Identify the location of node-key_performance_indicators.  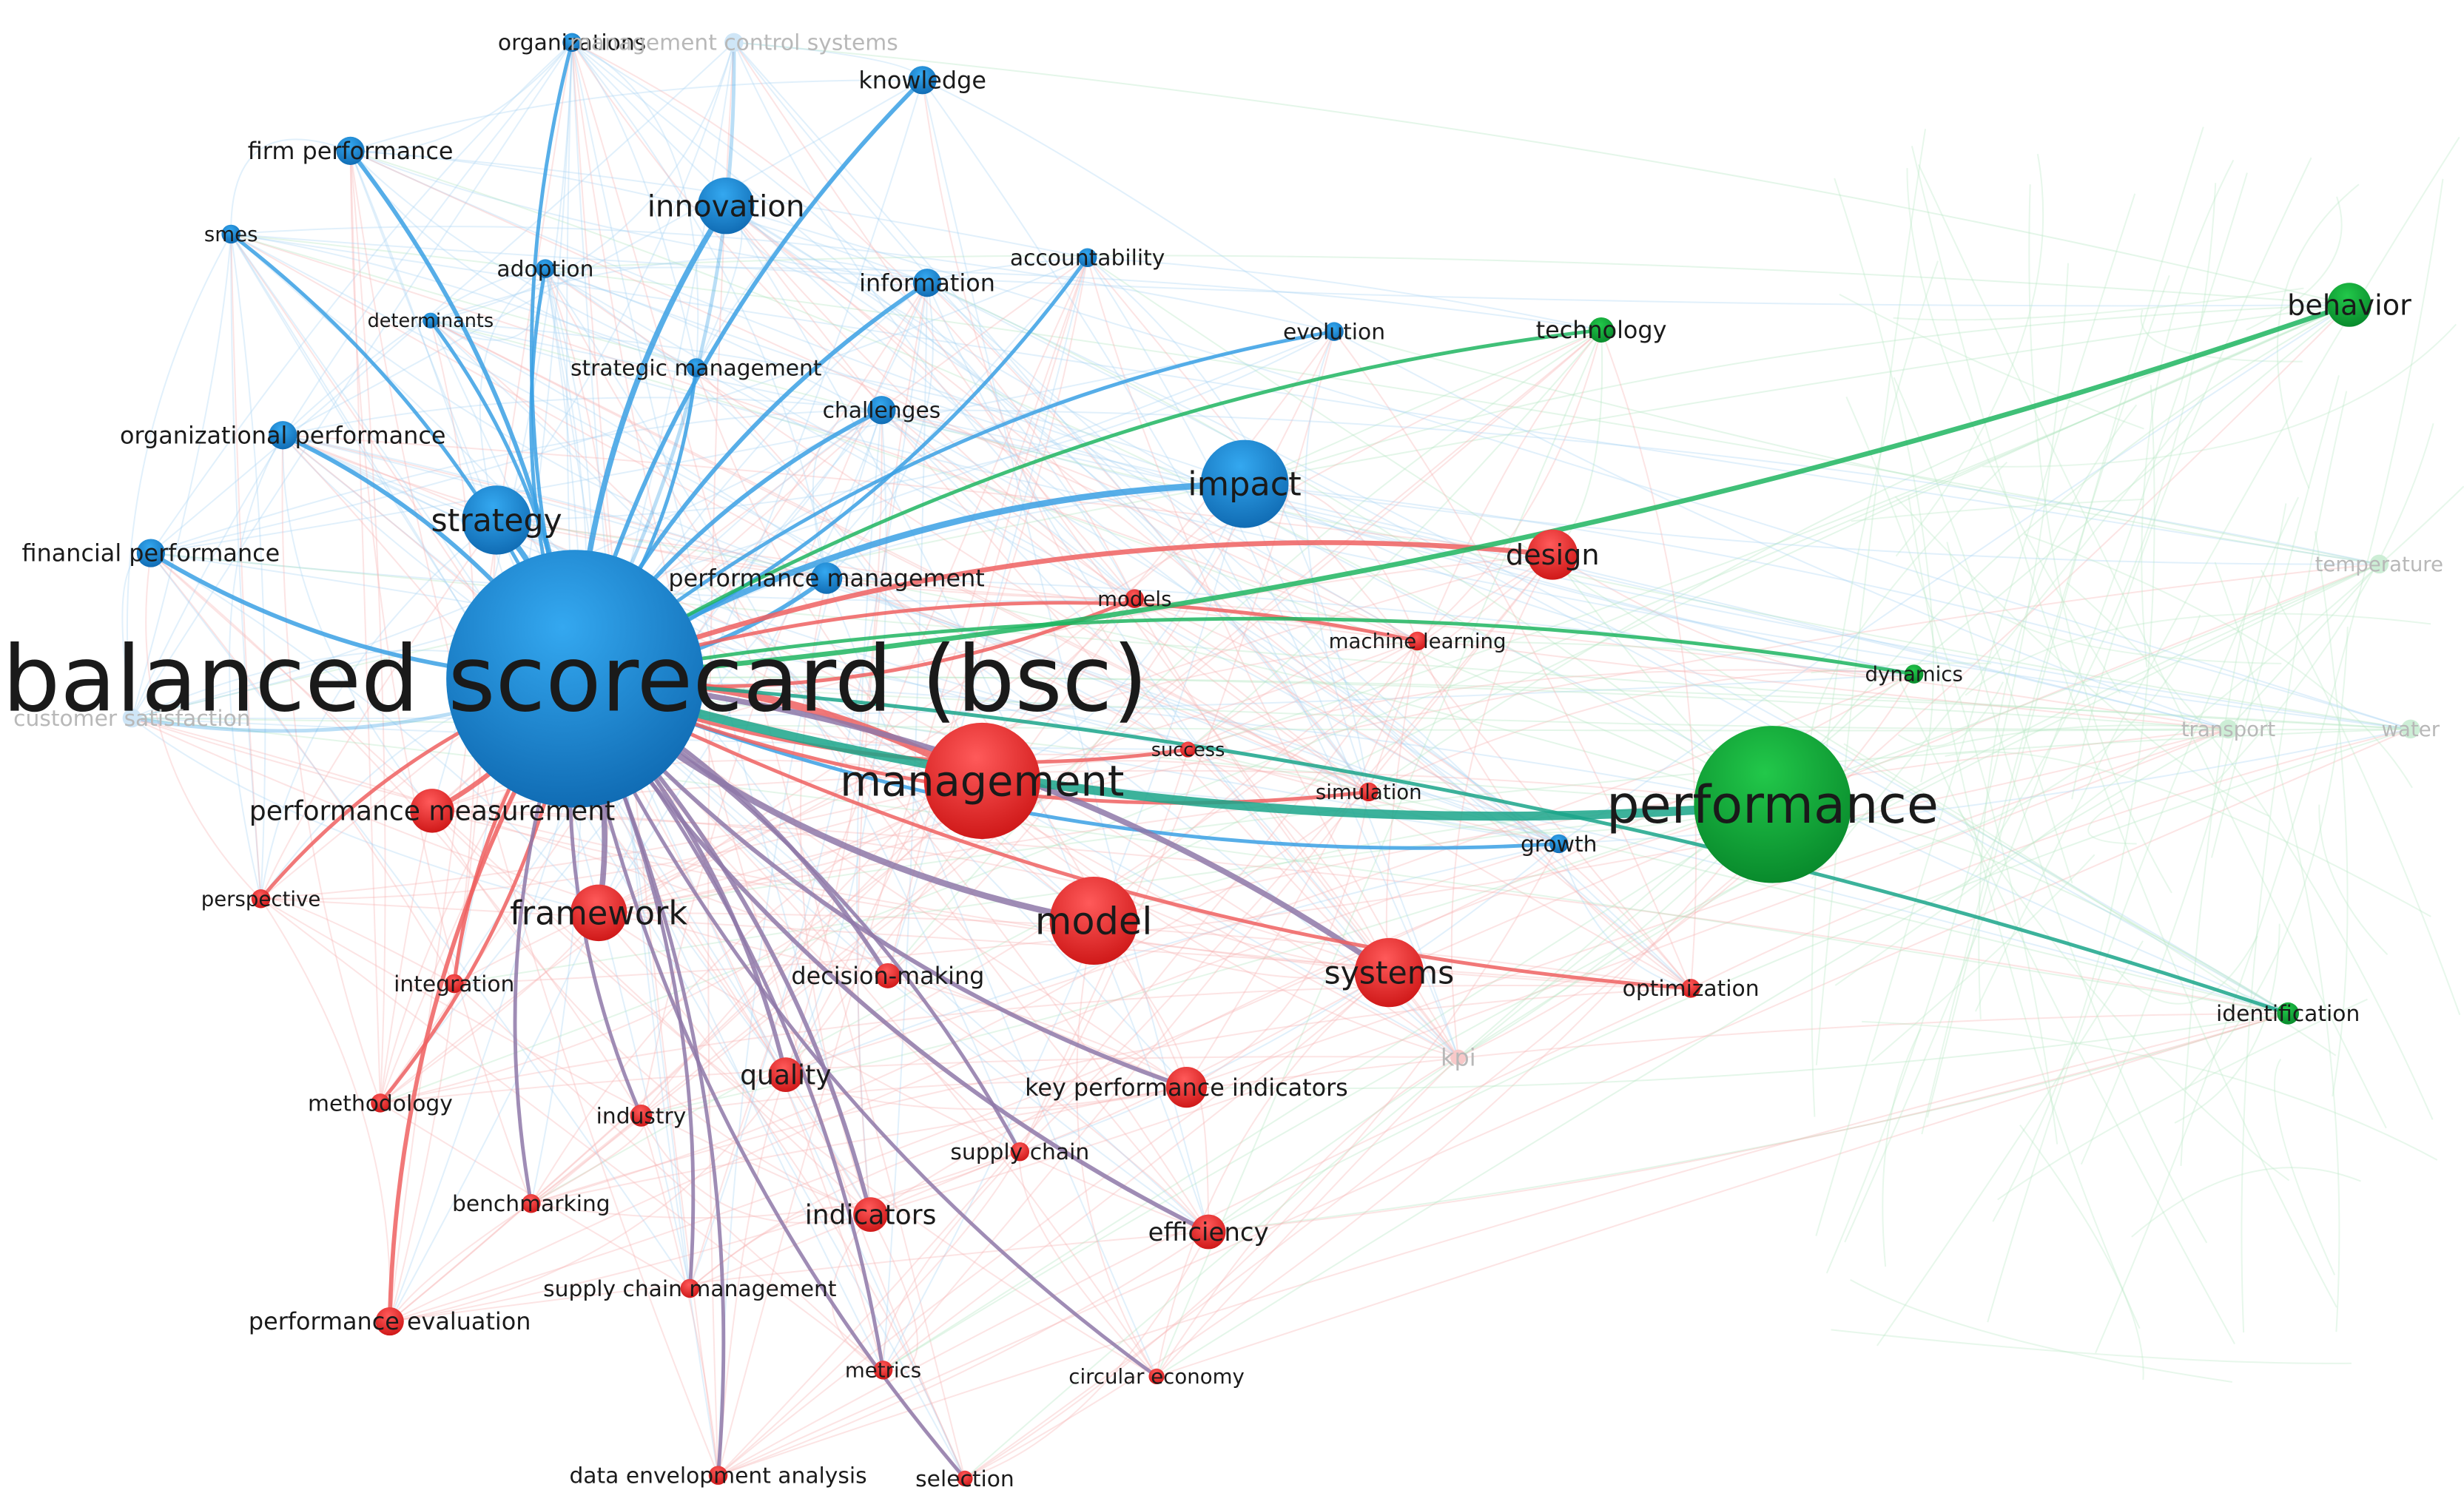
(1186, 1087).